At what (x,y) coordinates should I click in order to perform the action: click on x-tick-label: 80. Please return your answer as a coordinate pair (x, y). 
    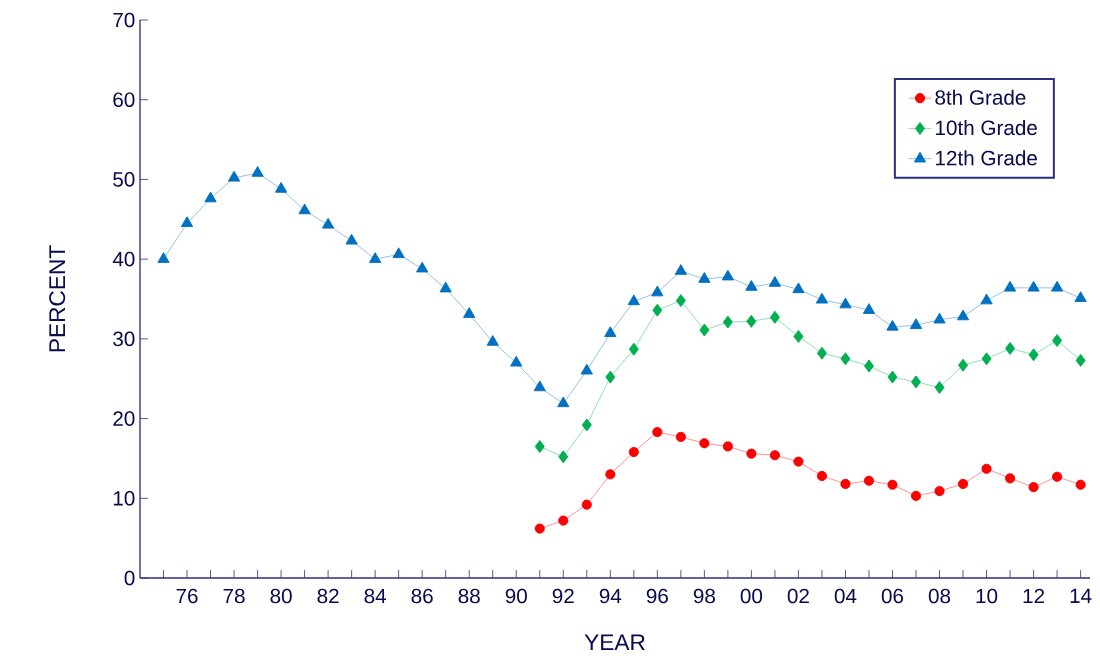
    Looking at the image, I should click on (281, 596).